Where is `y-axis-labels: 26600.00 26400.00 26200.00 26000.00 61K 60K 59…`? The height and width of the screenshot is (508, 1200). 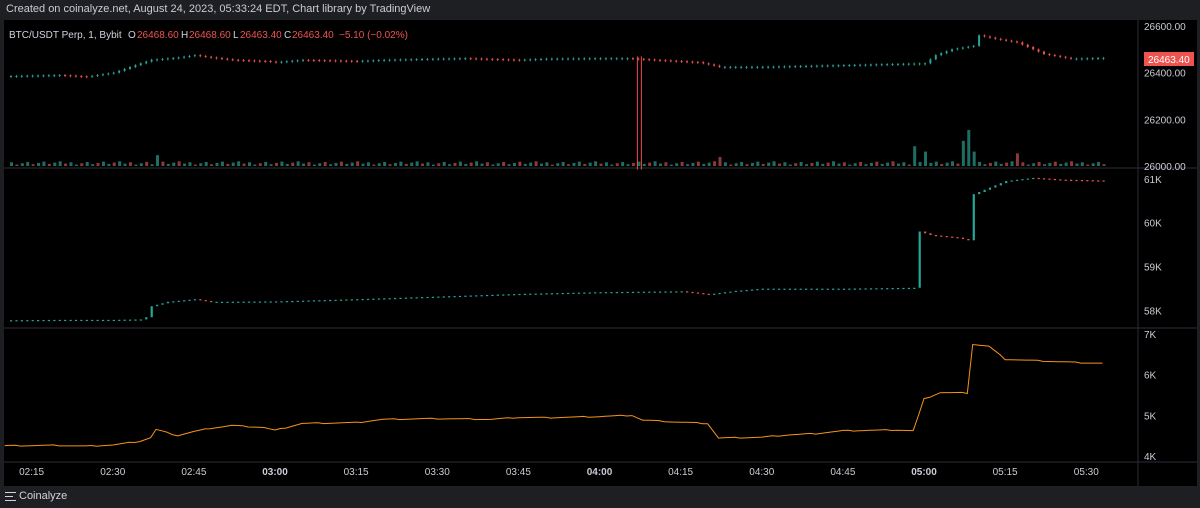 y-axis-labels: 26600.00 26400.00 26200.00 26000.00 61K 60K 59… is located at coordinates (1165, 242).